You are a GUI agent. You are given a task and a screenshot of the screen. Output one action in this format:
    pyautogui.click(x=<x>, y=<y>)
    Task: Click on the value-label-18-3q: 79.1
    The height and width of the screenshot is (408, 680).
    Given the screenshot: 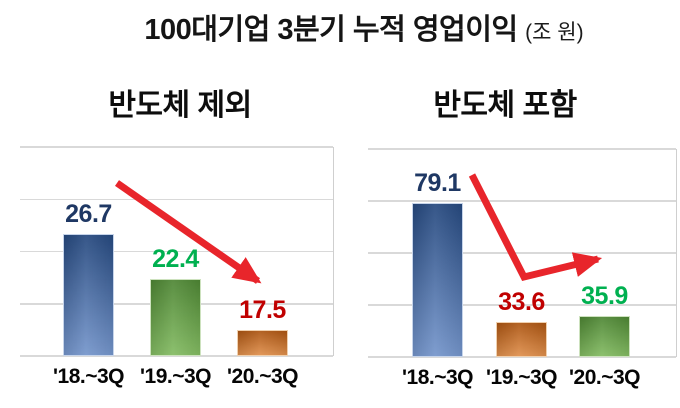 What is the action you would take?
    pyautogui.click(x=437, y=183)
    